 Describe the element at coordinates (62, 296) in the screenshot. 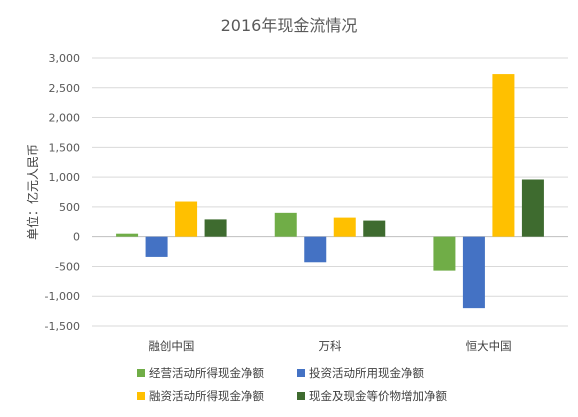

I see `y-tick-label: -1,000` at that location.